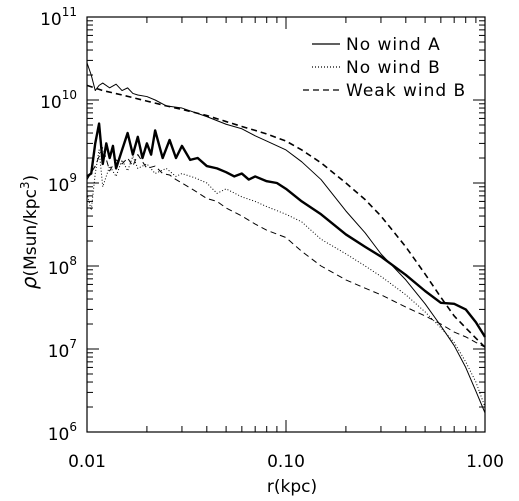 This screenshot has width=519, height=501. Describe the element at coordinates (62, 266) in the screenshot. I see `y-tick-label: 10⁸` at that location.